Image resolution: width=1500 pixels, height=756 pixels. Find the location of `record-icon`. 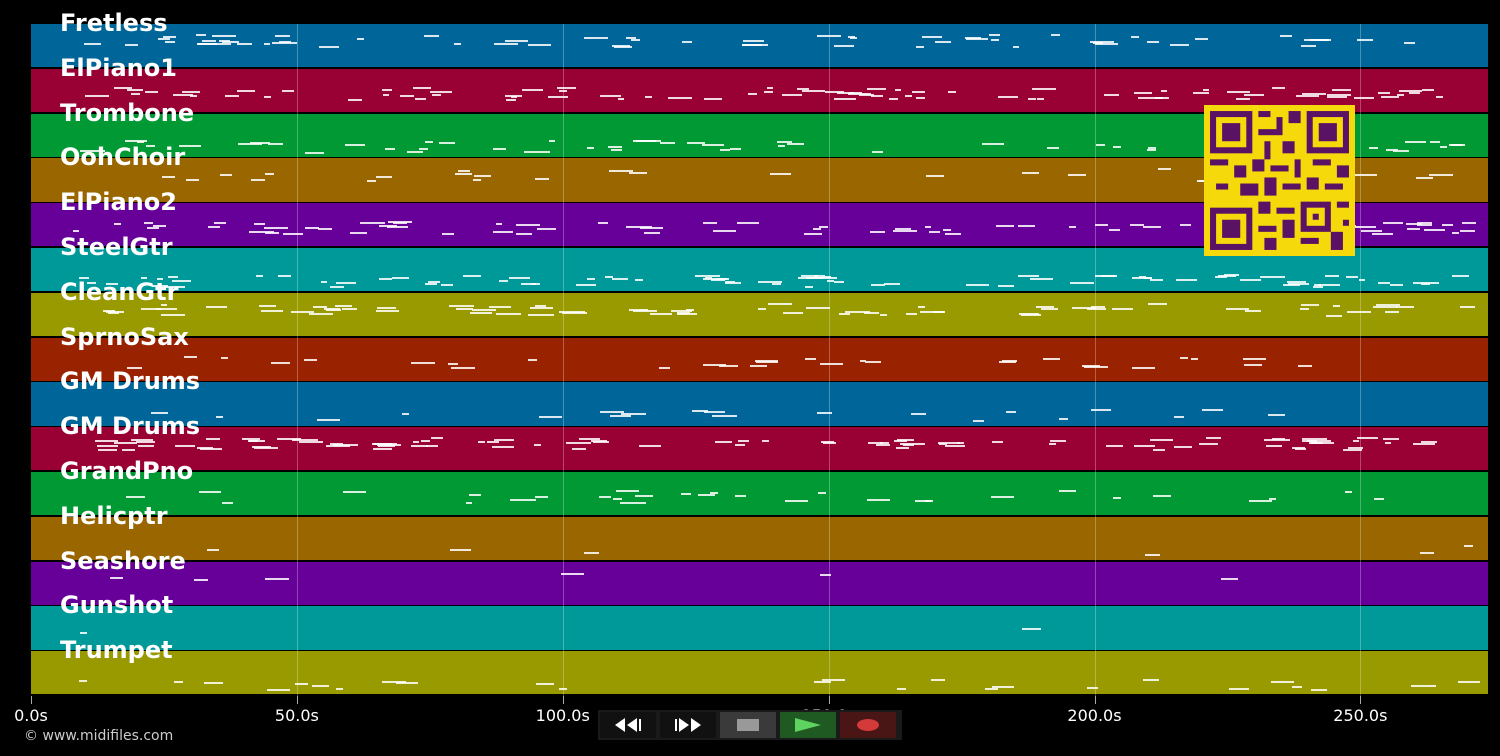

record-icon is located at coordinates (868, 725).